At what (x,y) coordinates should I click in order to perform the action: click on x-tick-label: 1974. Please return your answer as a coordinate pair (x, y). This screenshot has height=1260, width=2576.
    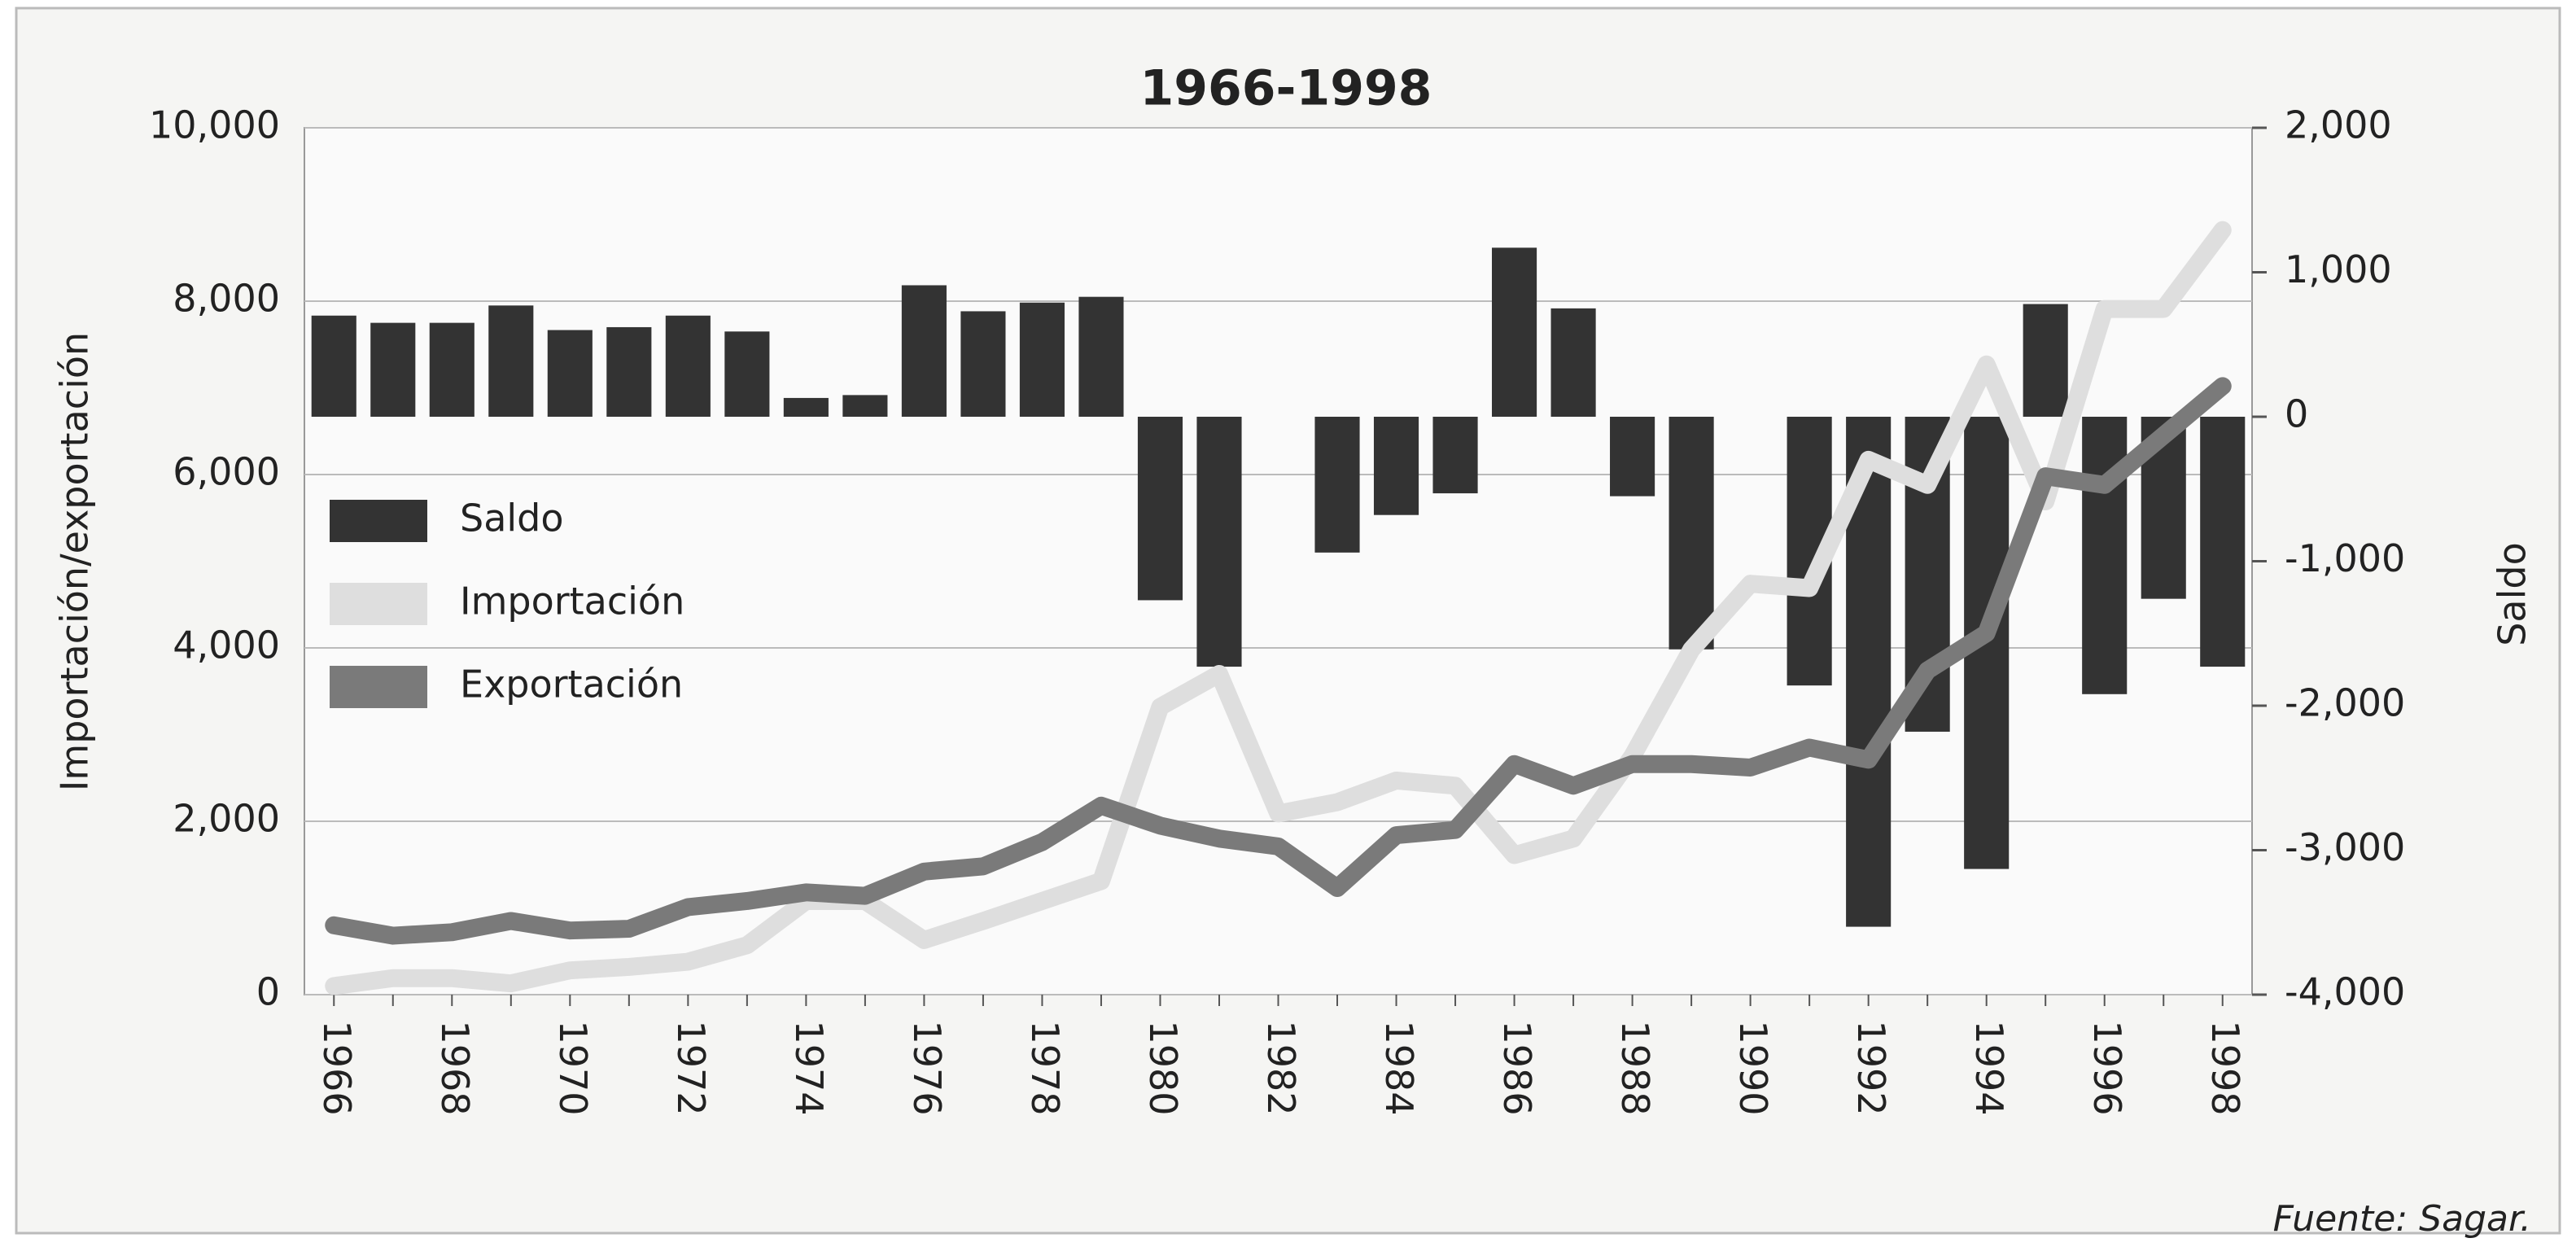
    Looking at the image, I should click on (809, 1067).